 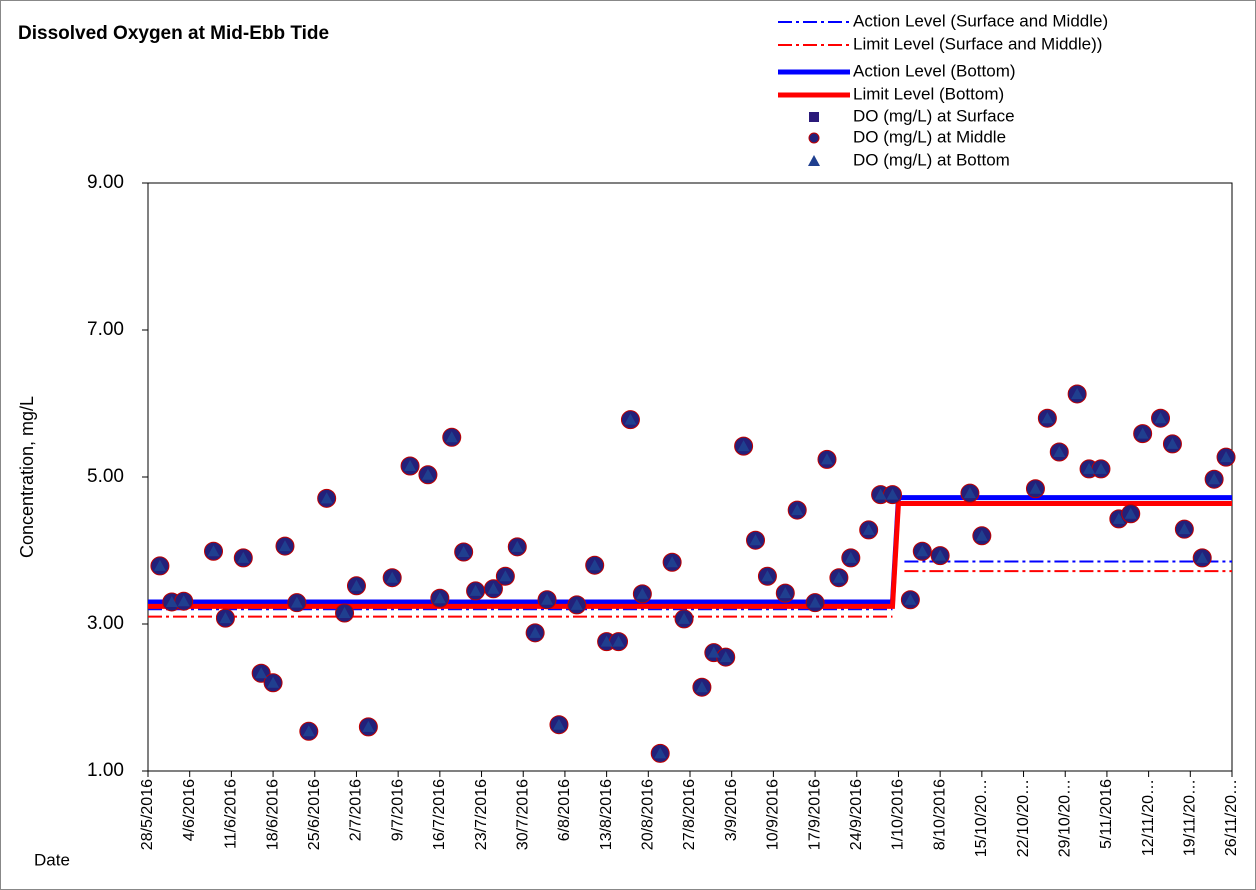 What do you see at coordinates (1106, 814) in the screenshot?
I see `x-tick-label: 5/11/2016` at bounding box center [1106, 814].